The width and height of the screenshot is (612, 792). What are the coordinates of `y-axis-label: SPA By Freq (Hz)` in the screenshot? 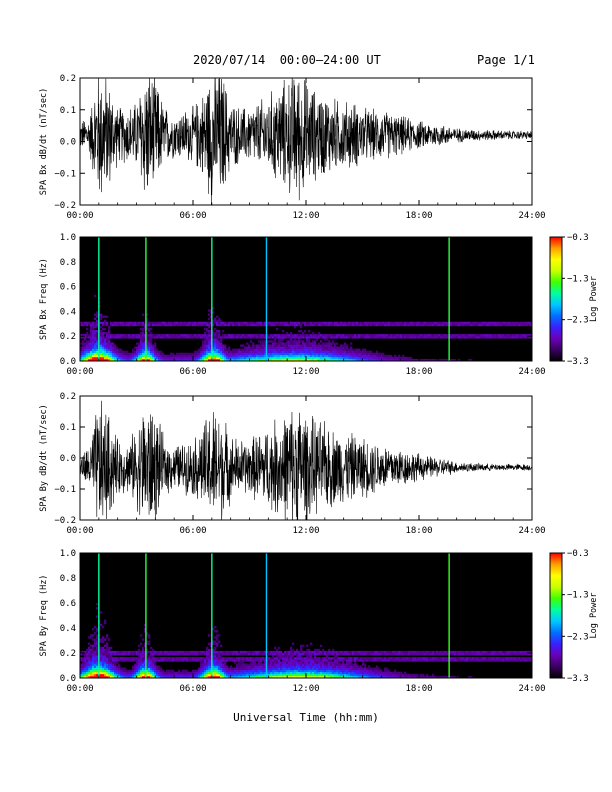 It's located at (44, 616).